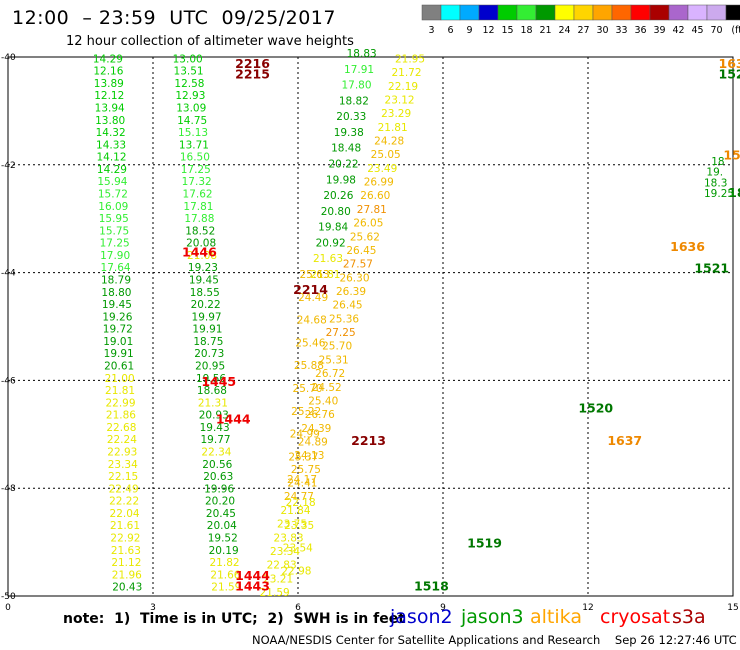 The height and width of the screenshot is (650, 740). What do you see at coordinates (583, 30) in the screenshot?
I see `colorbar-label: 27` at bounding box center [583, 30].